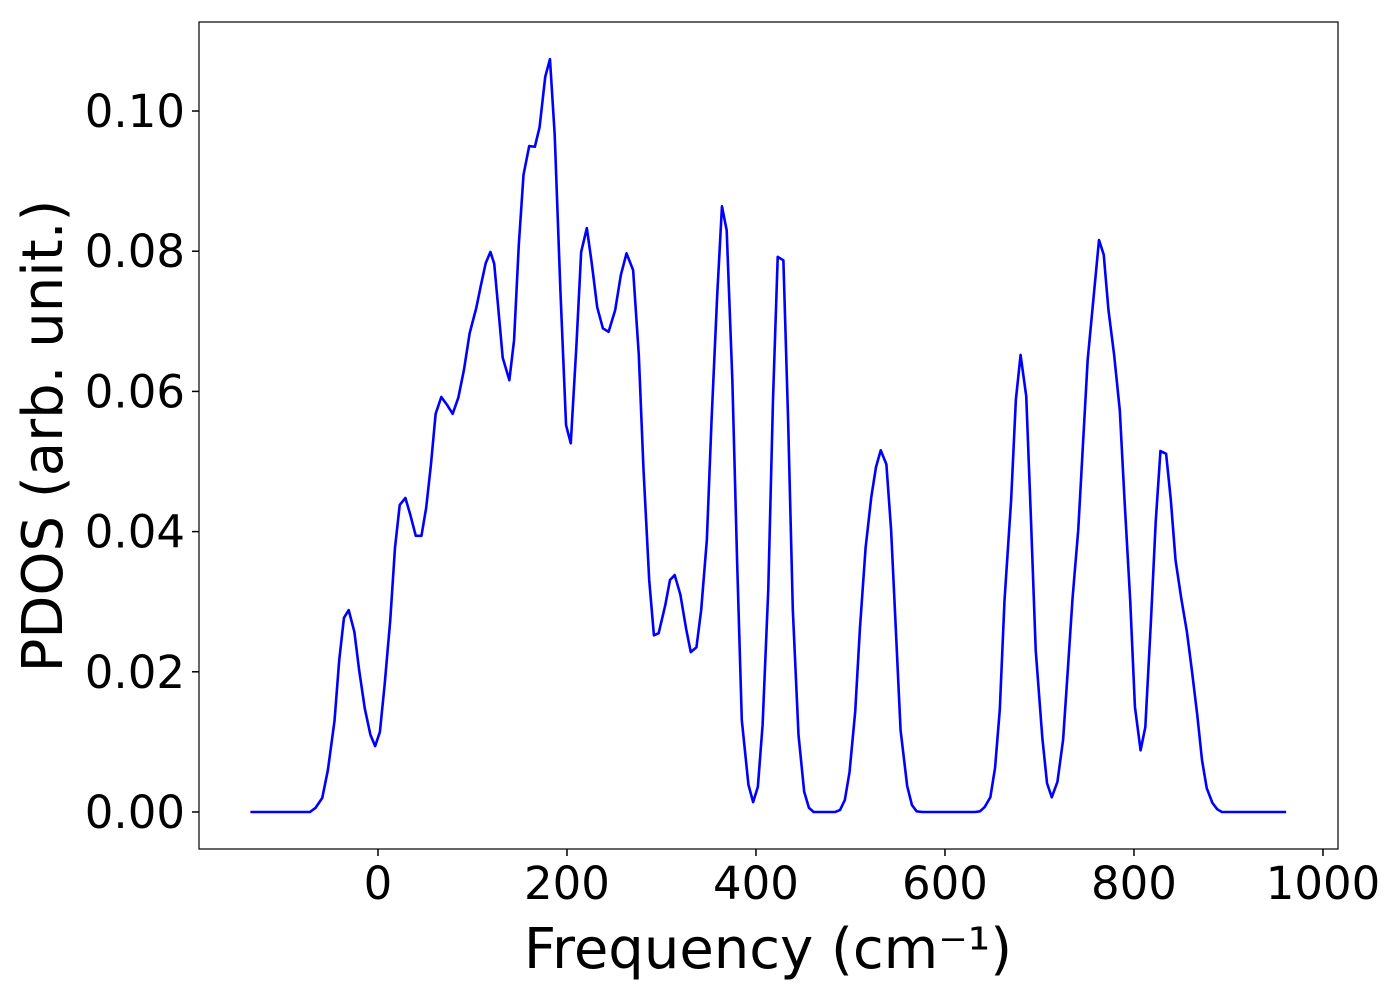 Image resolution: width=1400 pixels, height=1000 pixels. I want to click on y-tick-label: 0.00, so click(135, 812).